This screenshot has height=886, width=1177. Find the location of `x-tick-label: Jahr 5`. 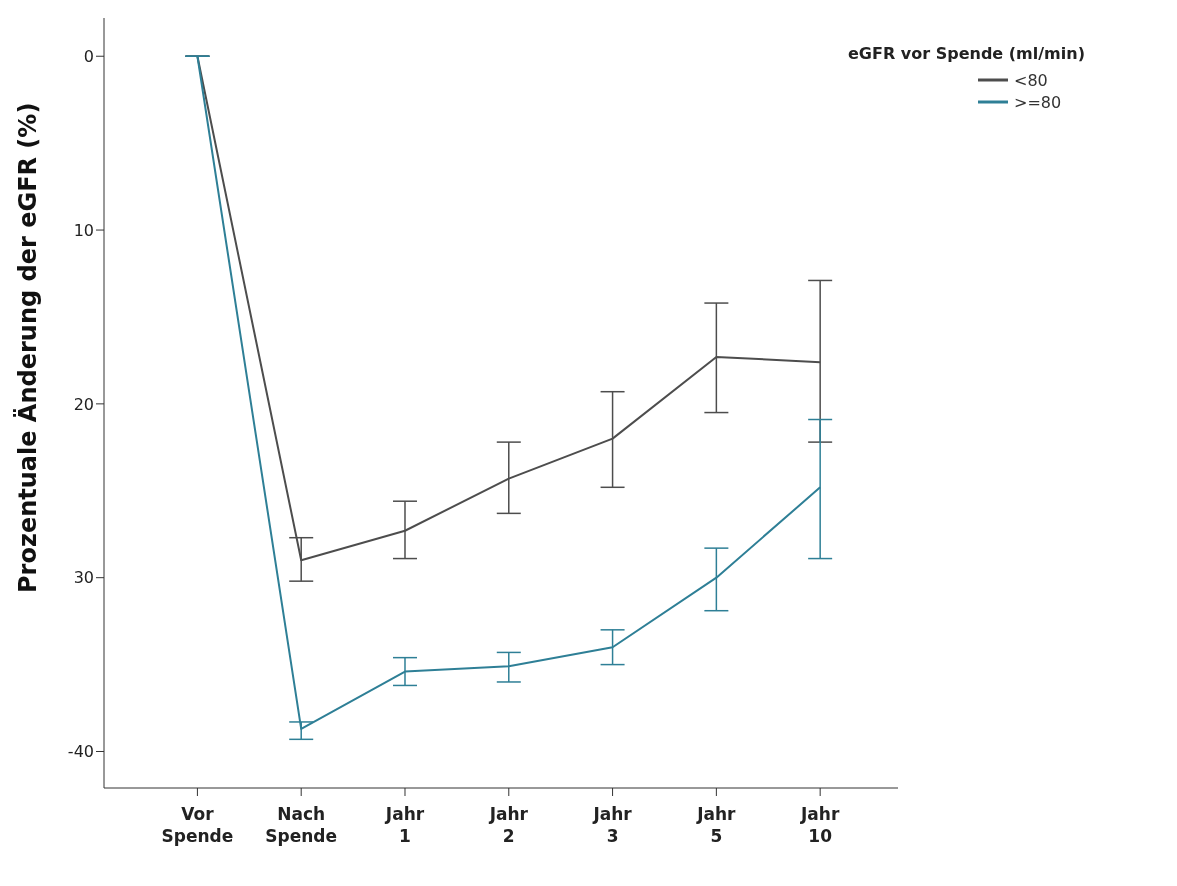

x-tick-label: Jahr 5 is located at coordinates (716, 825).